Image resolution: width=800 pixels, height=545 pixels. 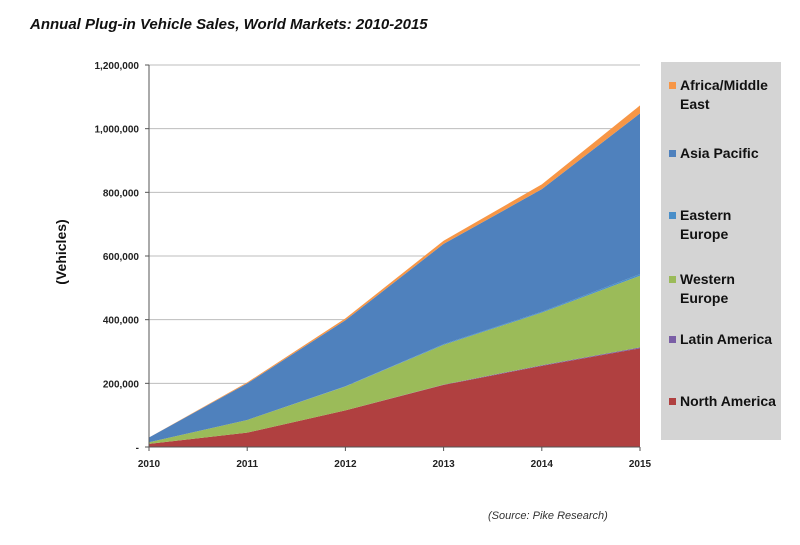 I want to click on legend-item: Africa/Middle East, so click(x=724, y=95).